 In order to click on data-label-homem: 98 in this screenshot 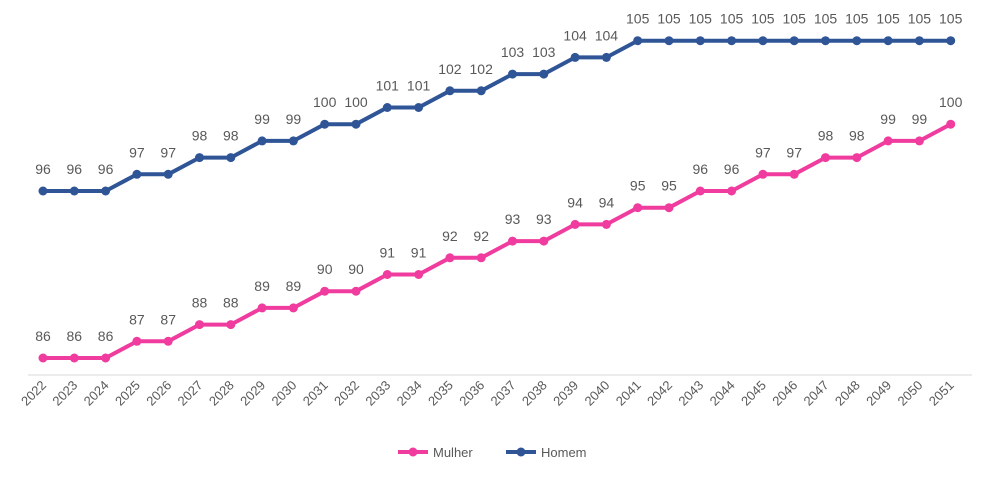, I will do `click(231, 136)`.